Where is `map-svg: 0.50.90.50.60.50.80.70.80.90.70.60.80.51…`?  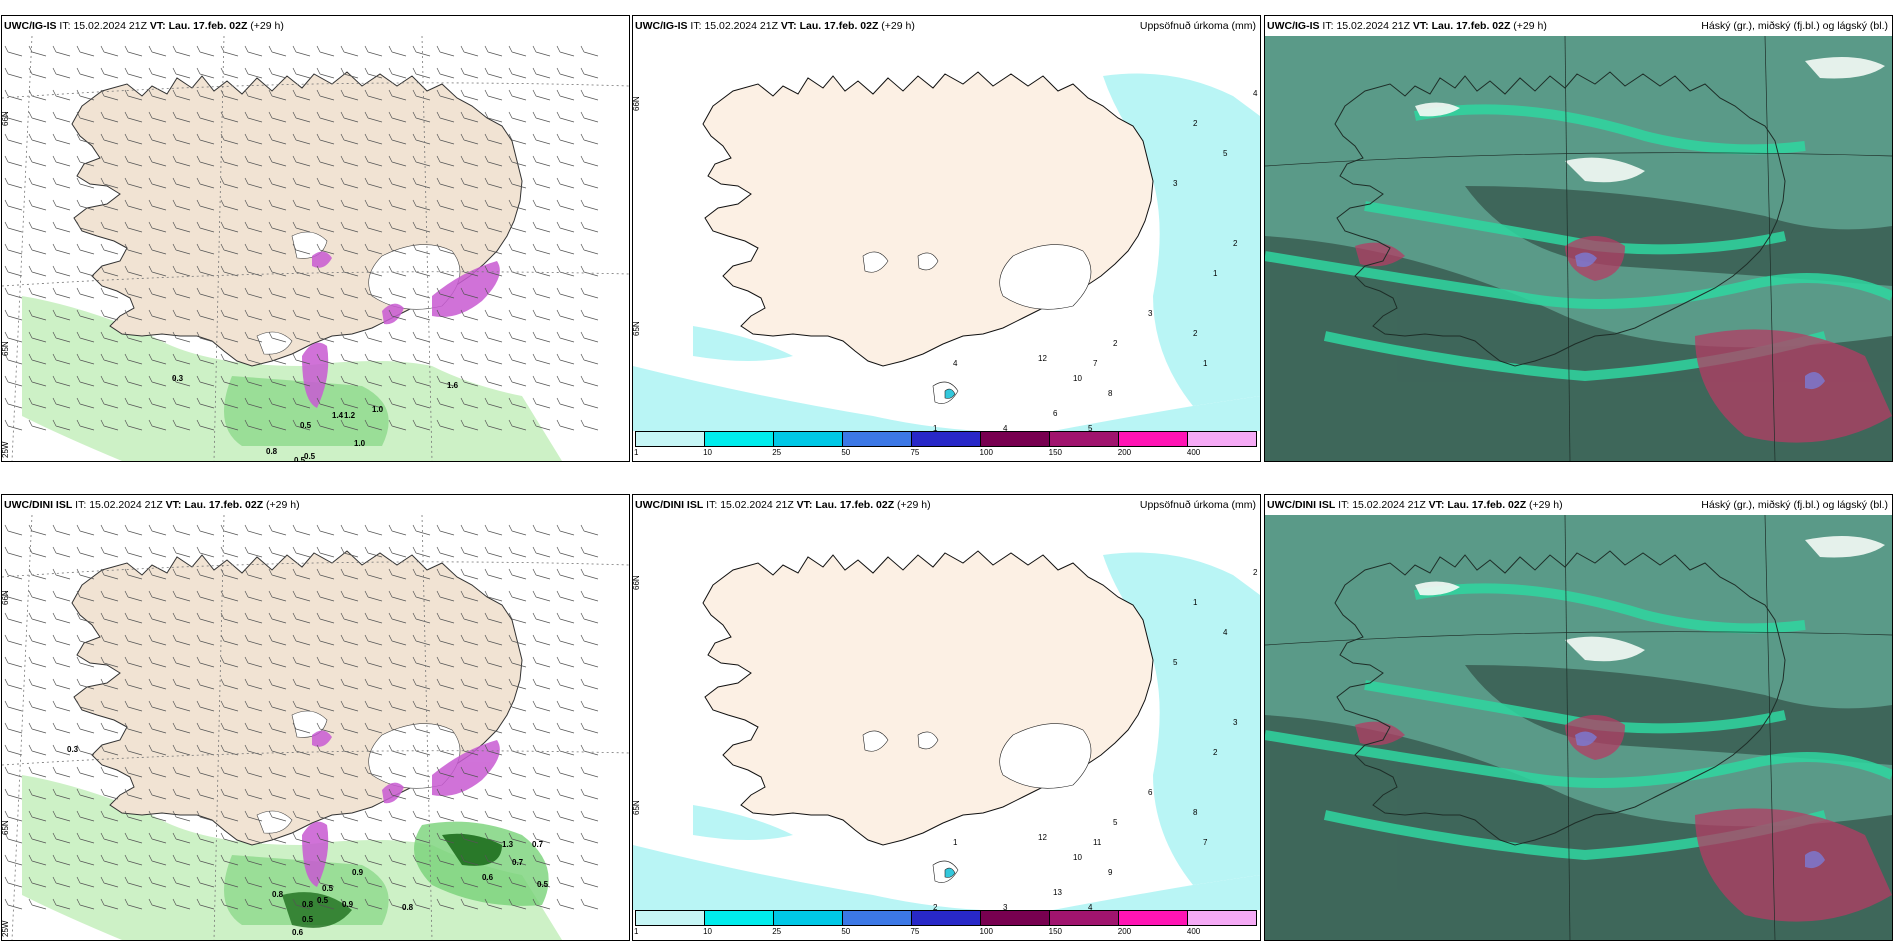
map-svg: 0.50.90.50.60.50.80.70.80.90.70.60.80.51… is located at coordinates (315, 727).